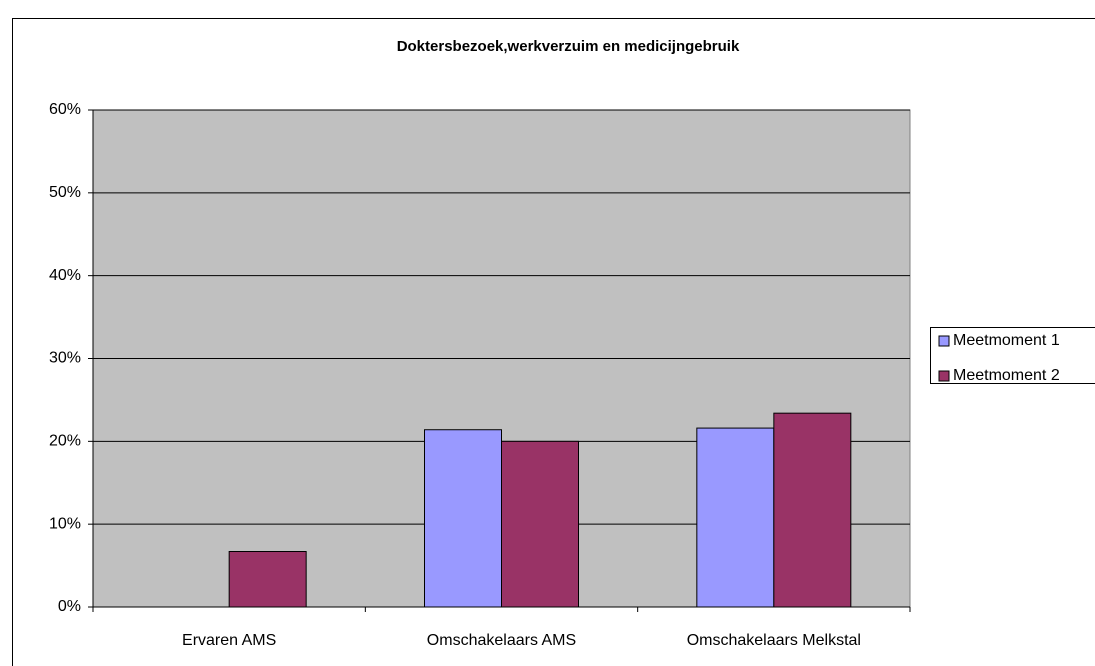 The height and width of the screenshot is (666, 1095). Describe the element at coordinates (1006, 340) in the screenshot. I see `legend-label: Meetmoment 1` at that location.